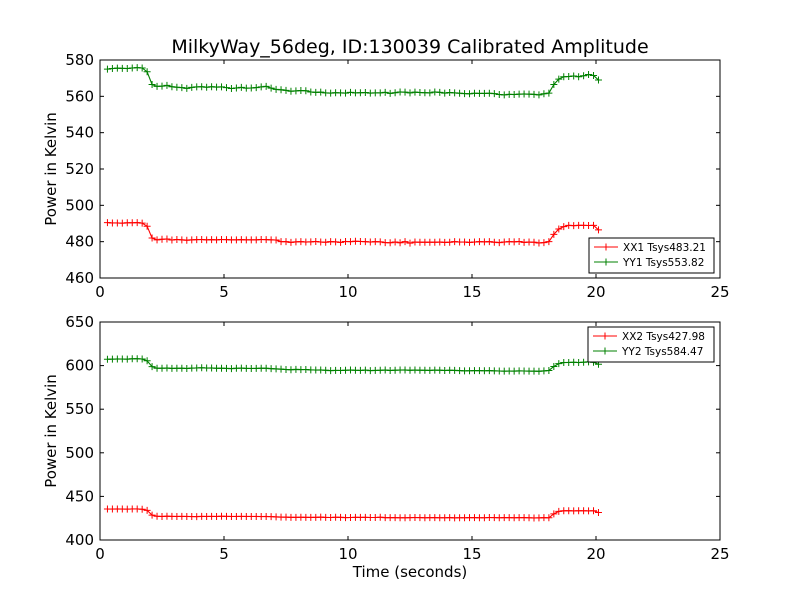 This screenshot has width=800, height=600. I want to click on y-tick-label: 650, so click(79, 322).